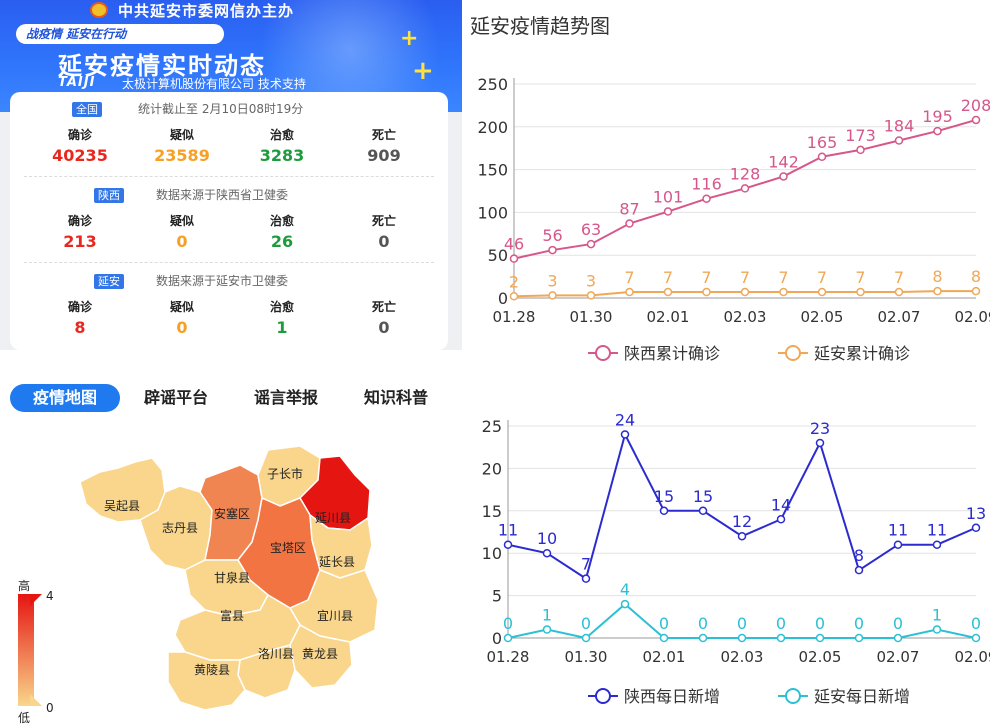 The width and height of the screenshot is (1008, 728). I want to click on county-label: 黄龙县, so click(320, 654).